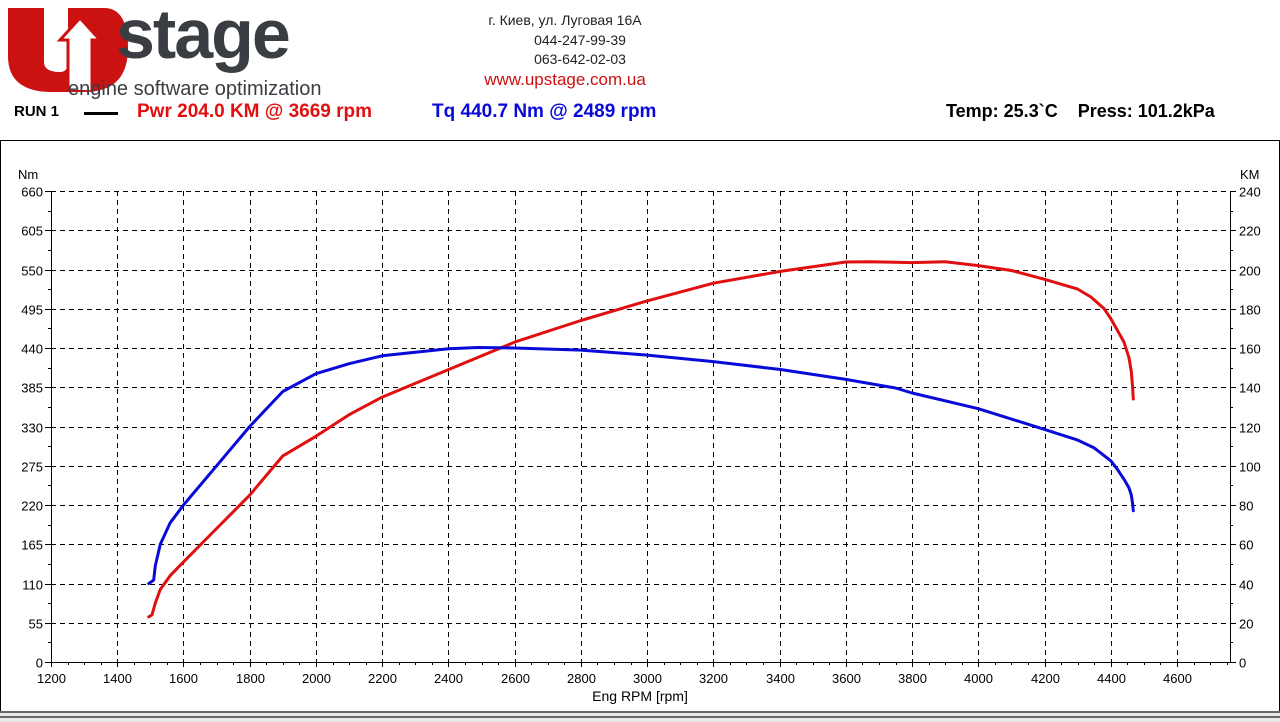  Describe the element at coordinates (316, 678) in the screenshot. I see `x-tick-label: 2000` at that location.